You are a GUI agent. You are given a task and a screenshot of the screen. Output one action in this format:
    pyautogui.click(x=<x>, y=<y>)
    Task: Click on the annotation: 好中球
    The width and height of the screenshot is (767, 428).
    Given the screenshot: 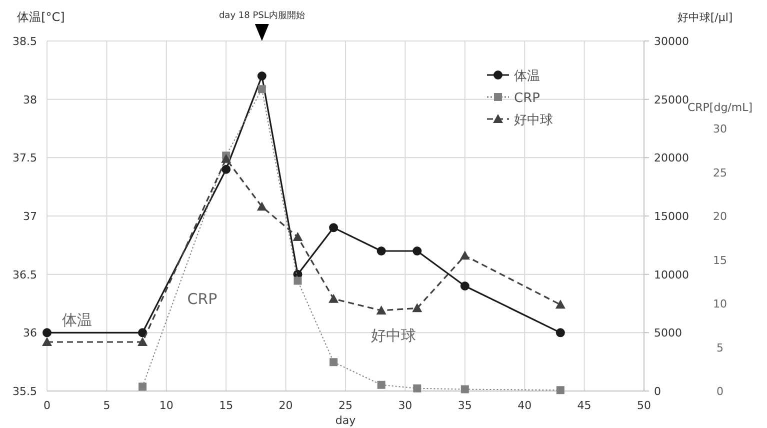 What is the action you would take?
    pyautogui.click(x=393, y=335)
    